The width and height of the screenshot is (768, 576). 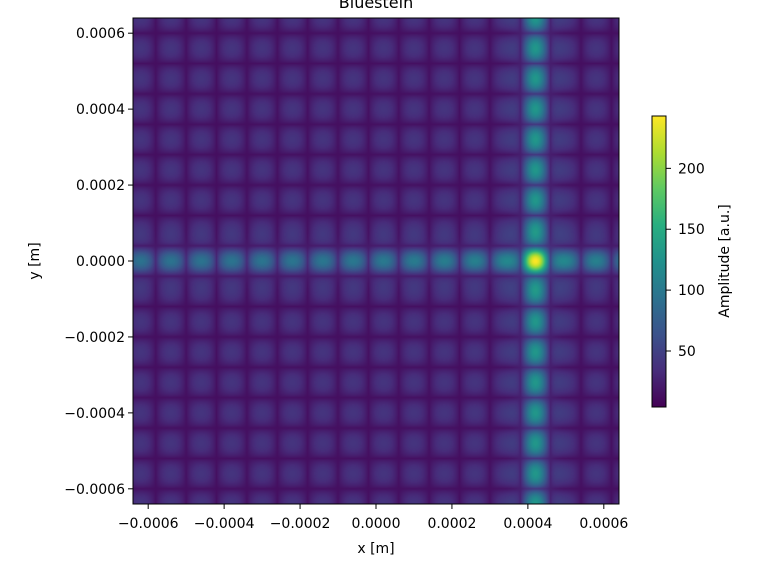 I want to click on y-tick-label: 0.0006, so click(x=100, y=34).